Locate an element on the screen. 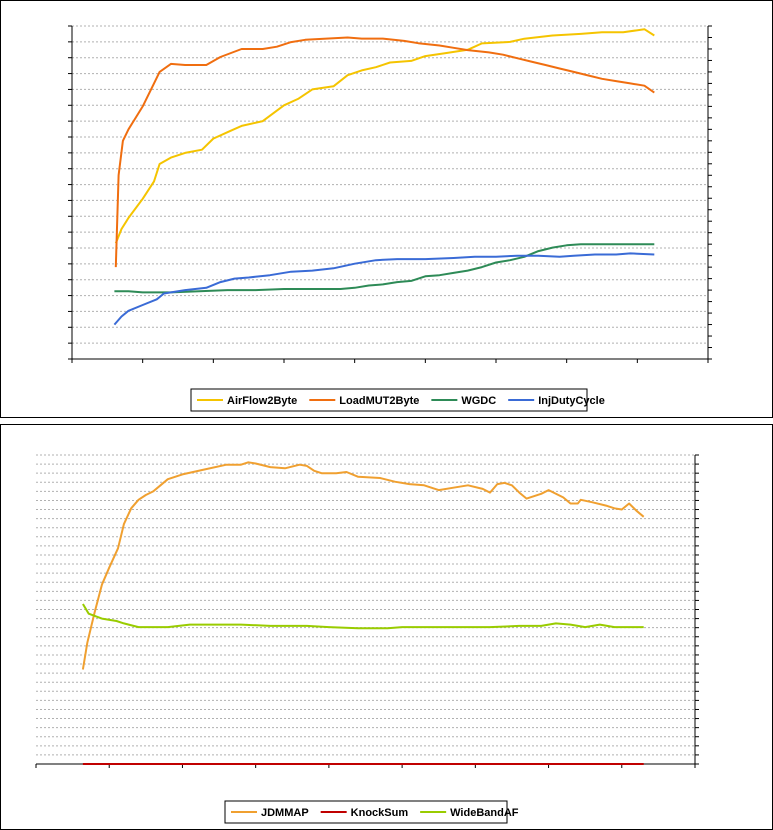  legend-label-knocksum: KnockSum is located at coordinates (380, 813).